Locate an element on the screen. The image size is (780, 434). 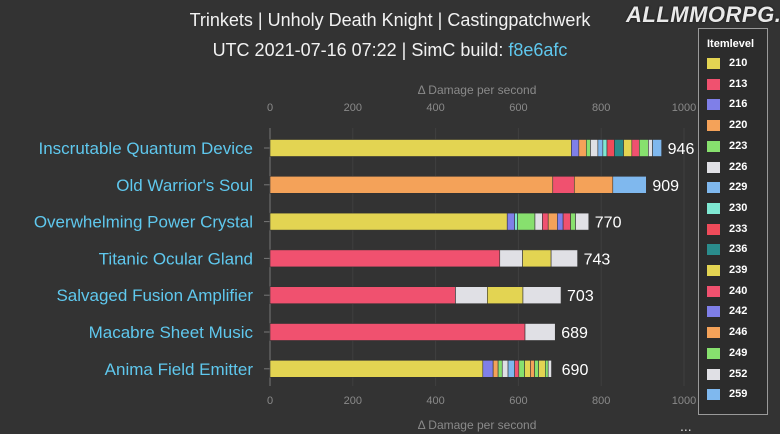
category-label: Inscrutable Quantum Device is located at coordinates (146, 148).